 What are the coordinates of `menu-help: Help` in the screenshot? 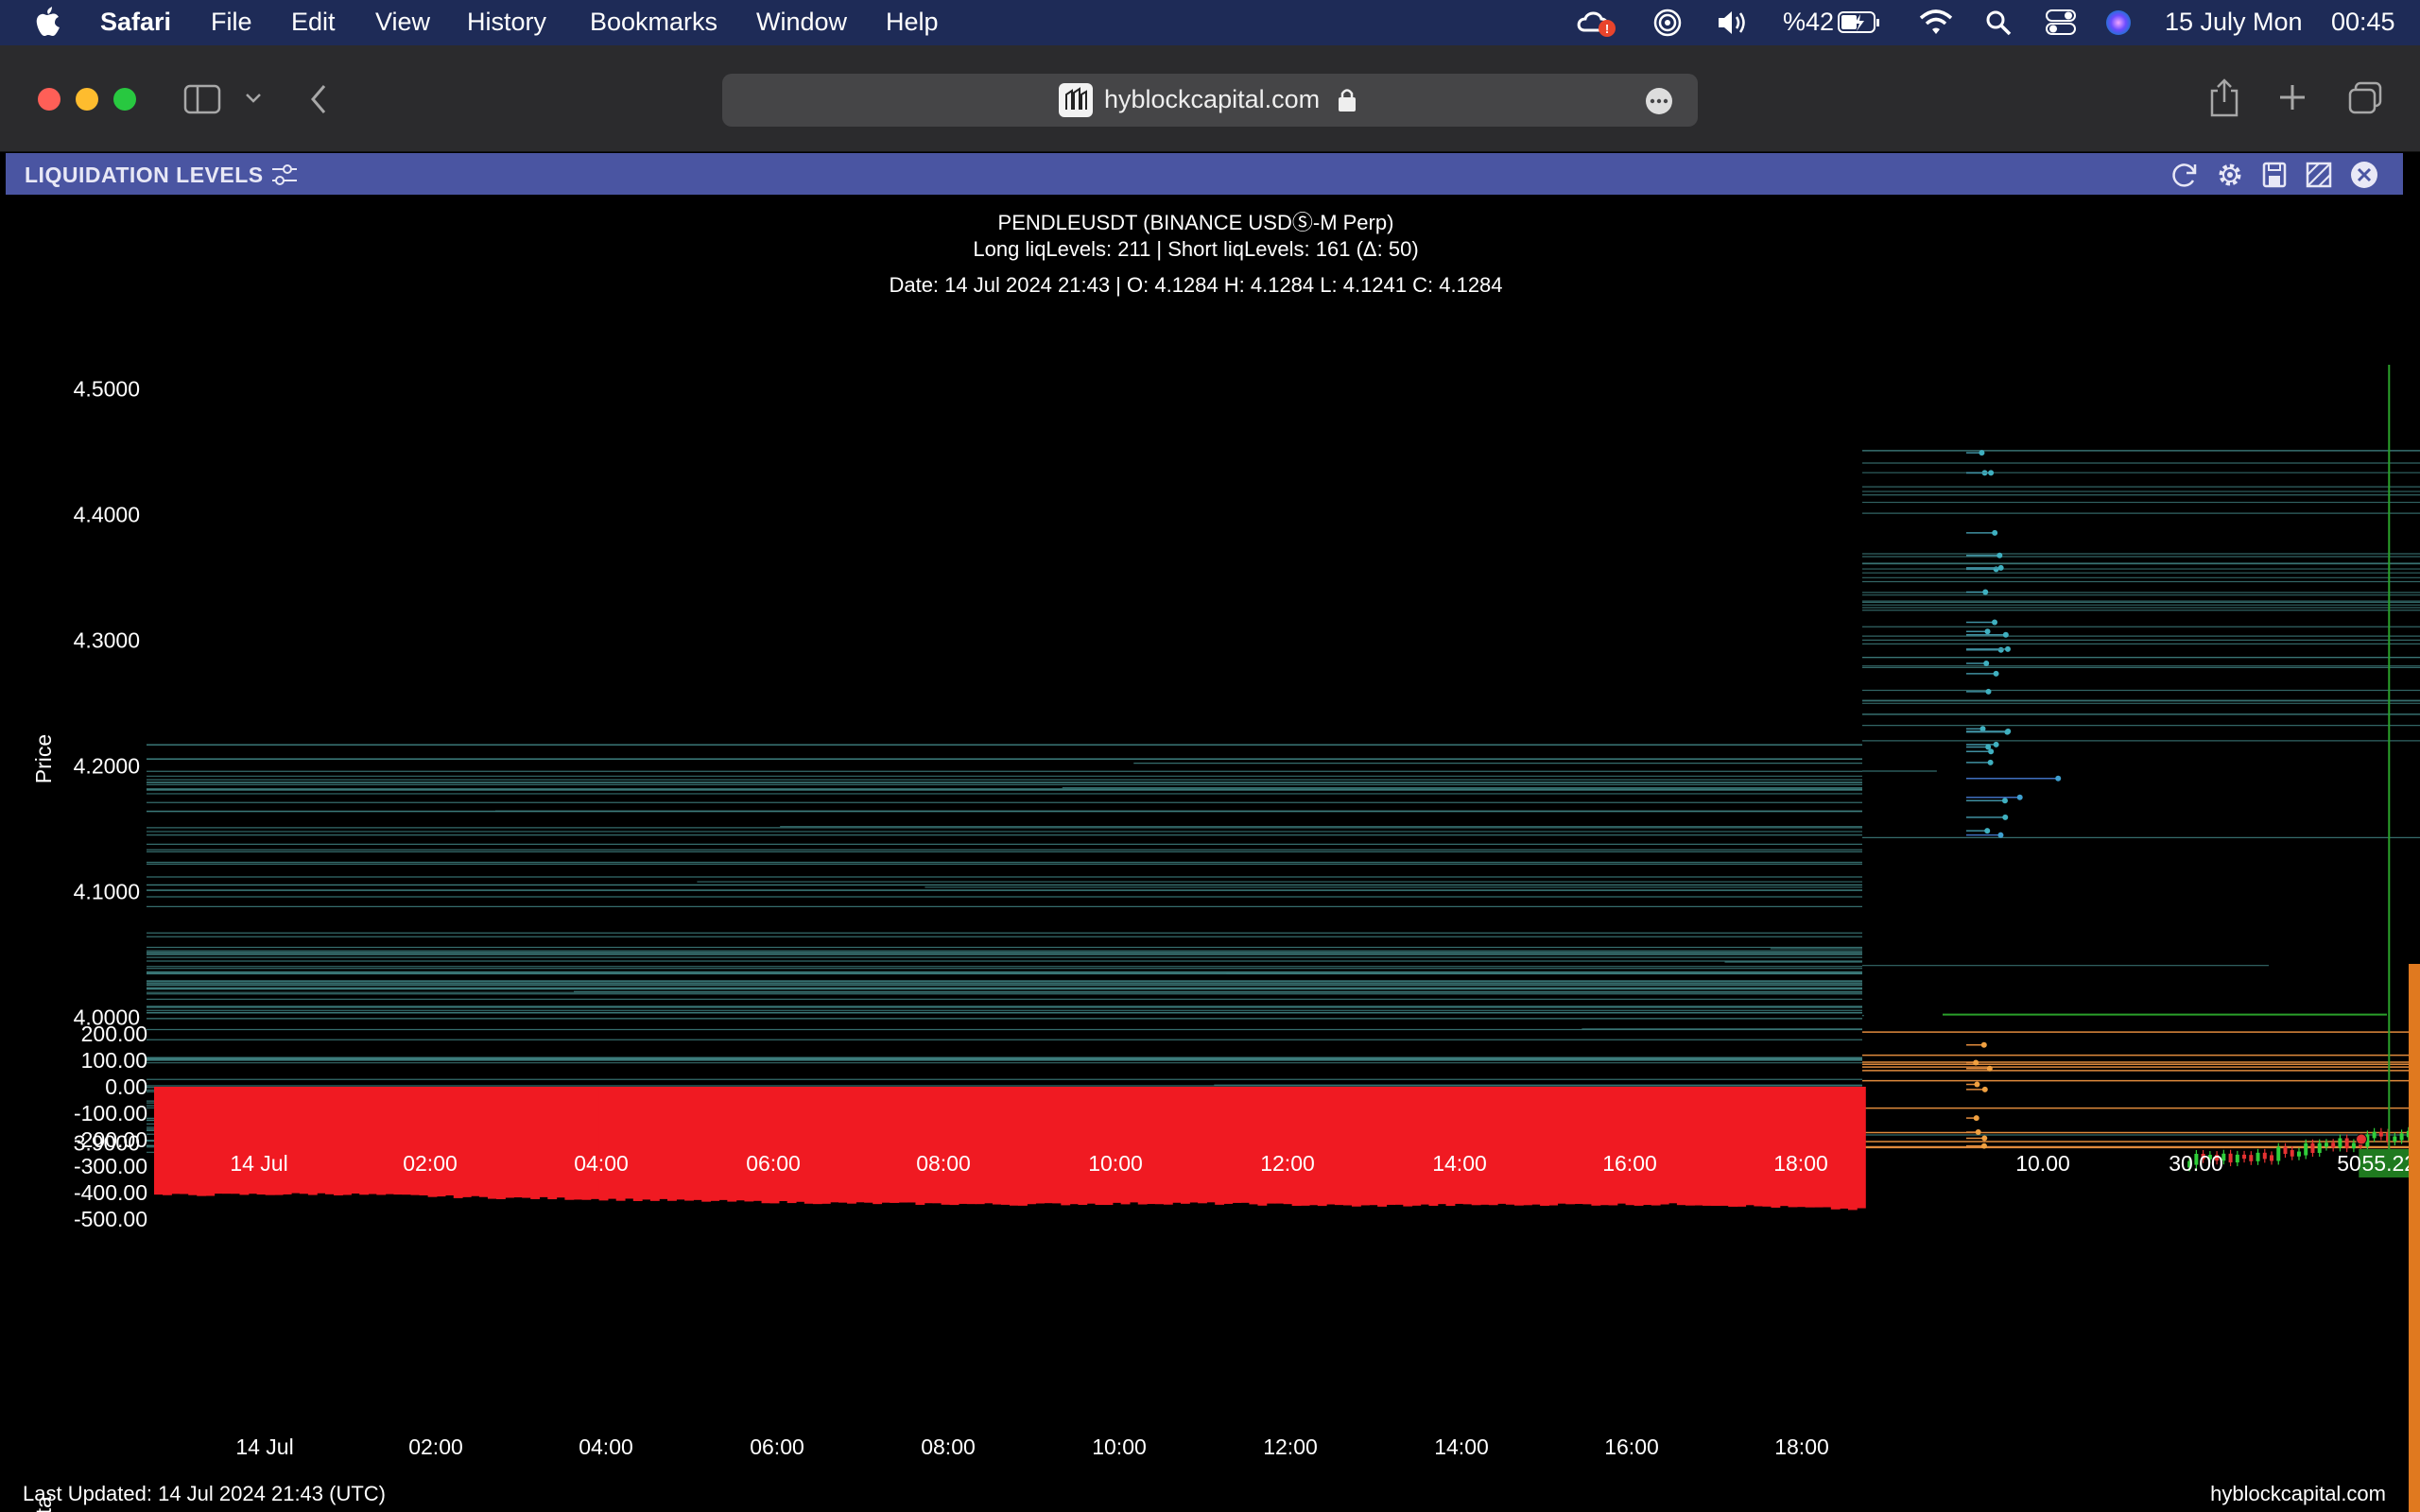 It's located at (913, 22).